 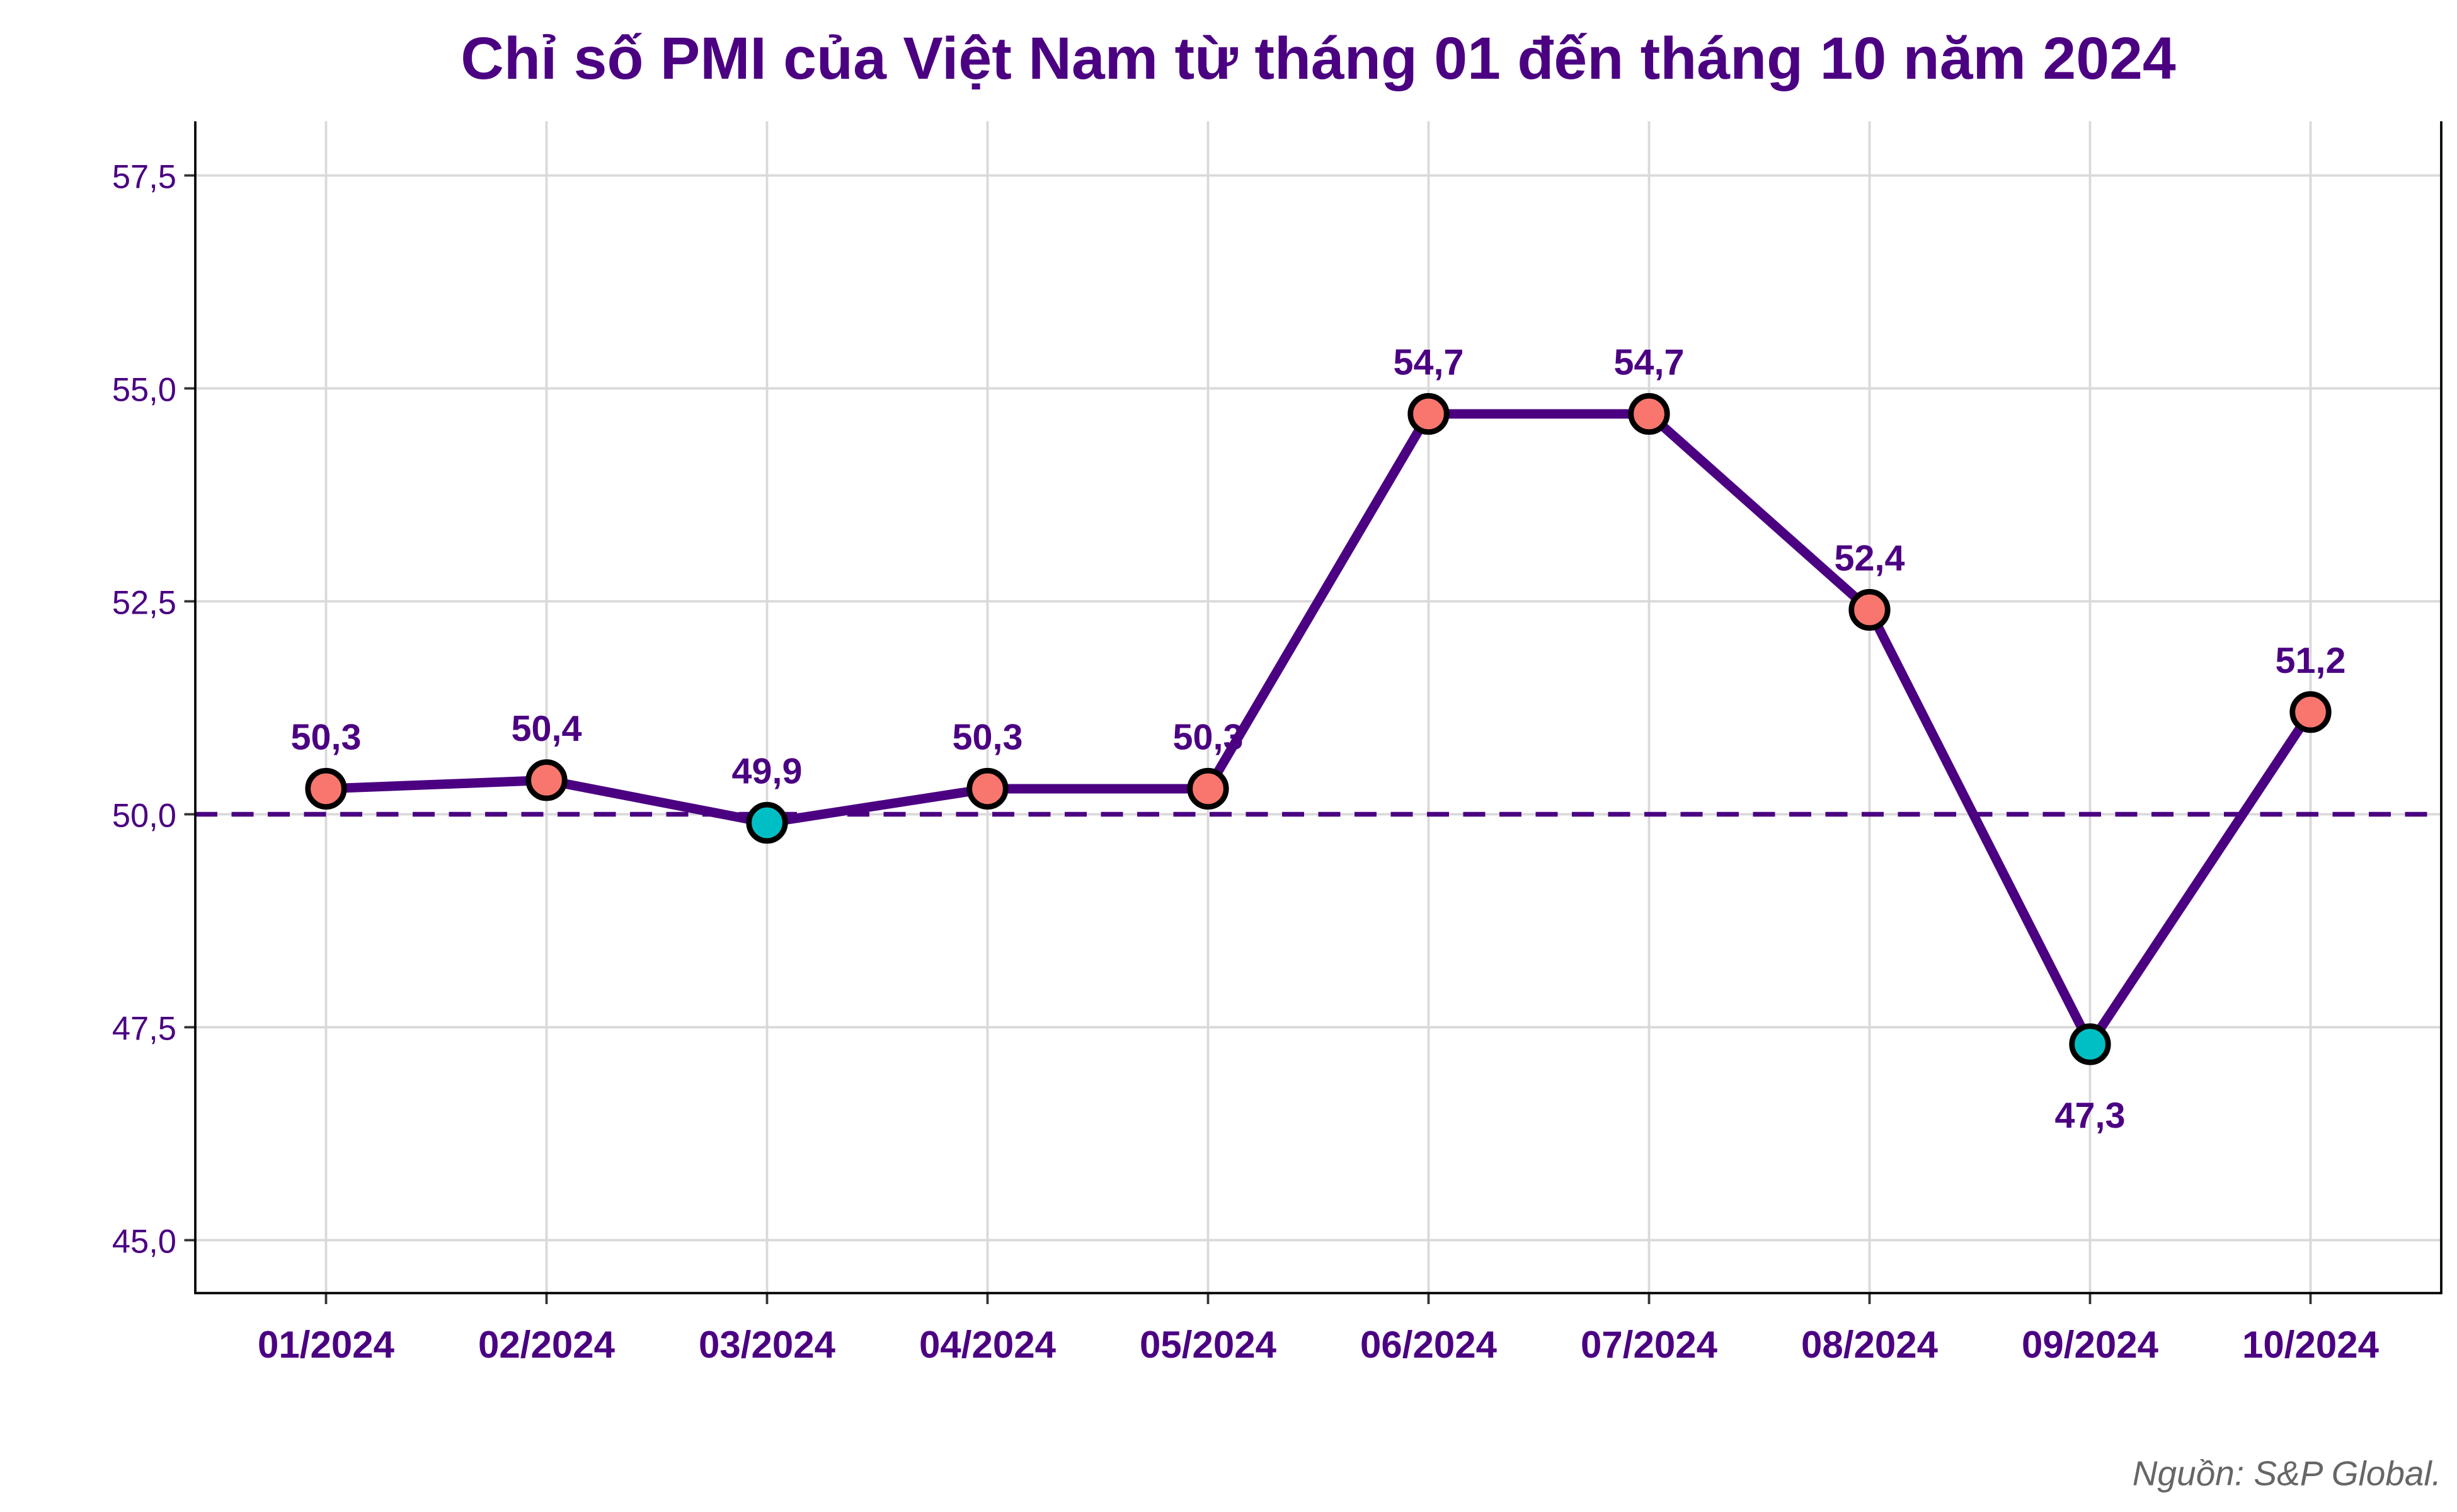 What do you see at coordinates (144, 177) in the screenshot?
I see `y-tick-label: 57,5` at bounding box center [144, 177].